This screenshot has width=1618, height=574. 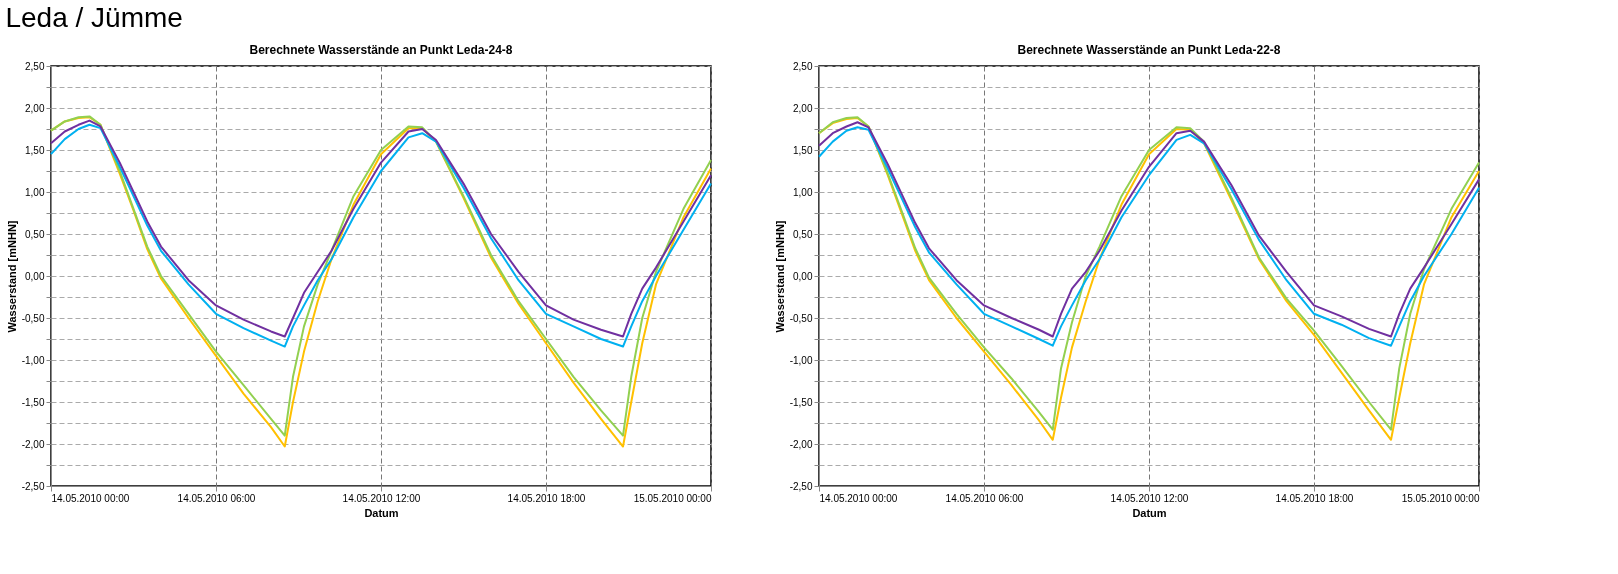 I want to click on chart-title: Berechnete Wasserstände an Punkt Leda-24-8, so click(x=381, y=50).